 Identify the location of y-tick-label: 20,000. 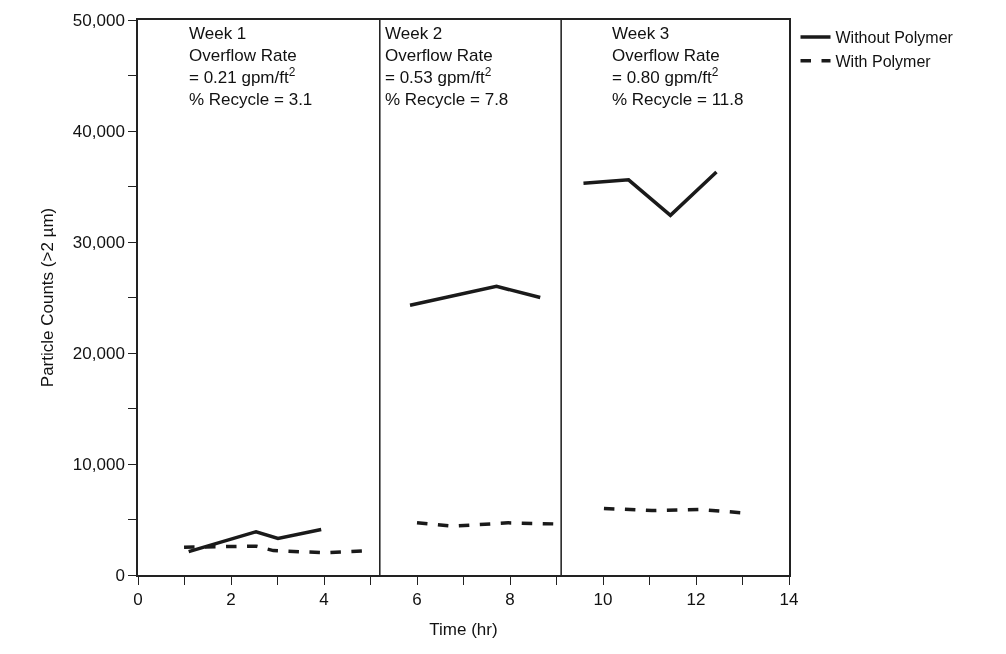
(98, 353).